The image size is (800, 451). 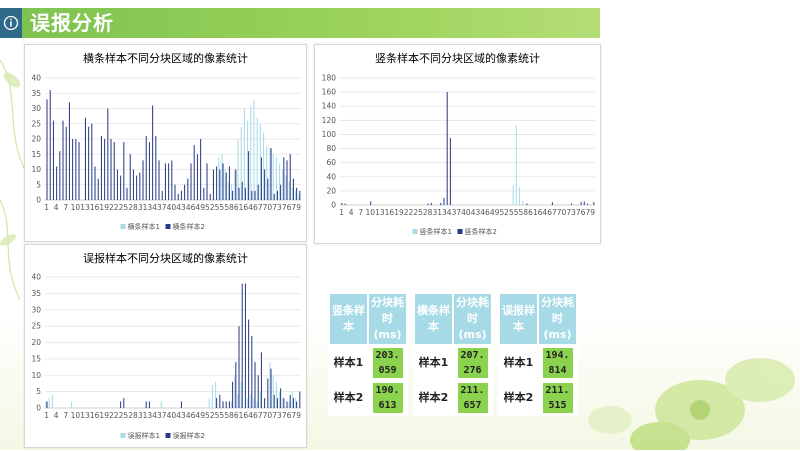 I want to click on y-tick-label: 0, so click(x=38, y=408).